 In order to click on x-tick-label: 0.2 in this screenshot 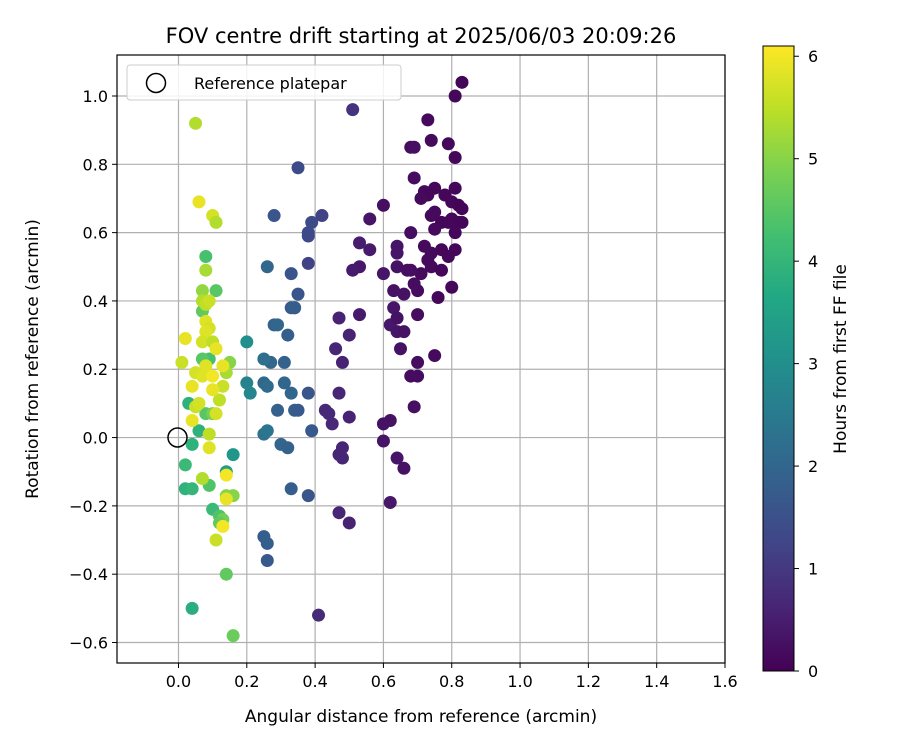, I will do `click(246, 681)`.